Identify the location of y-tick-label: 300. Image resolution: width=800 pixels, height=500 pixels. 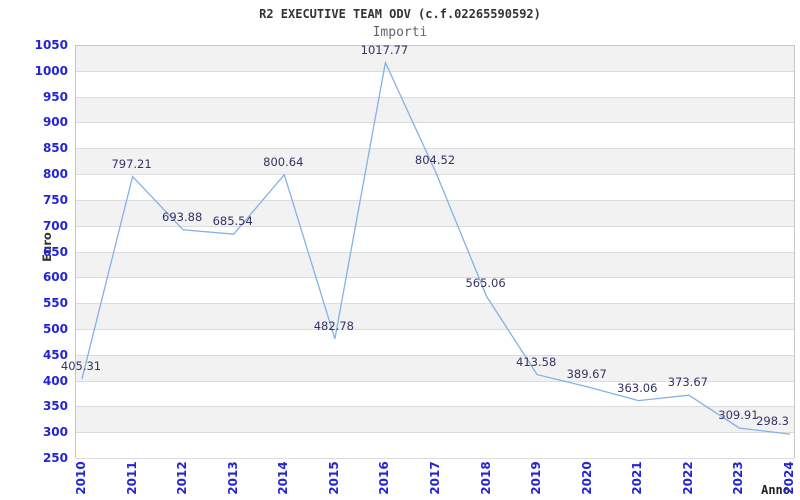
(55, 432).